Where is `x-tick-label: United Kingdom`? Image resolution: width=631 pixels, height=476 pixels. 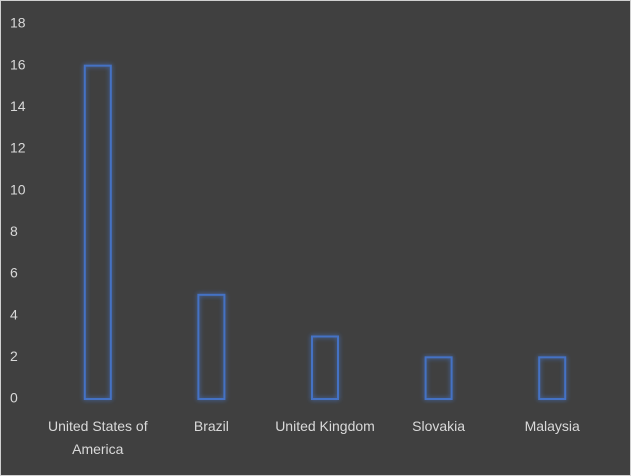
x-tick-label: United Kingdom is located at coordinates (325, 426).